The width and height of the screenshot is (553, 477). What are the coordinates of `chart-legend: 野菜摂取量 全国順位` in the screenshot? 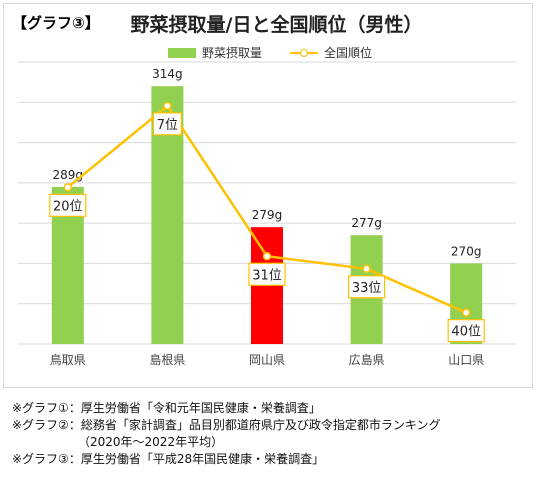 It's located at (270, 52).